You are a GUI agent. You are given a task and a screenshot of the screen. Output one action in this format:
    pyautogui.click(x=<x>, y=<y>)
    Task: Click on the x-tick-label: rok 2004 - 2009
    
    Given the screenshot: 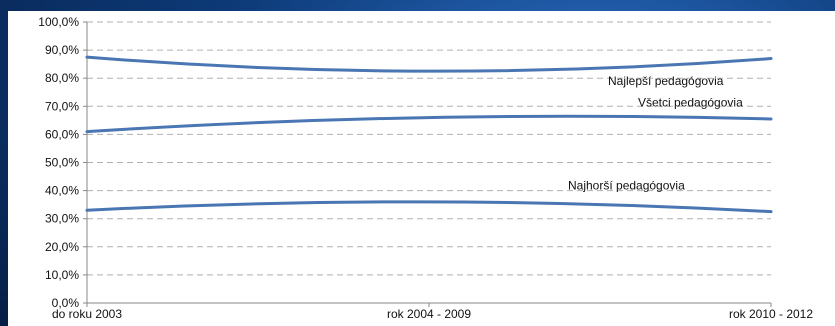 What is the action you would take?
    pyautogui.click(x=429, y=314)
    